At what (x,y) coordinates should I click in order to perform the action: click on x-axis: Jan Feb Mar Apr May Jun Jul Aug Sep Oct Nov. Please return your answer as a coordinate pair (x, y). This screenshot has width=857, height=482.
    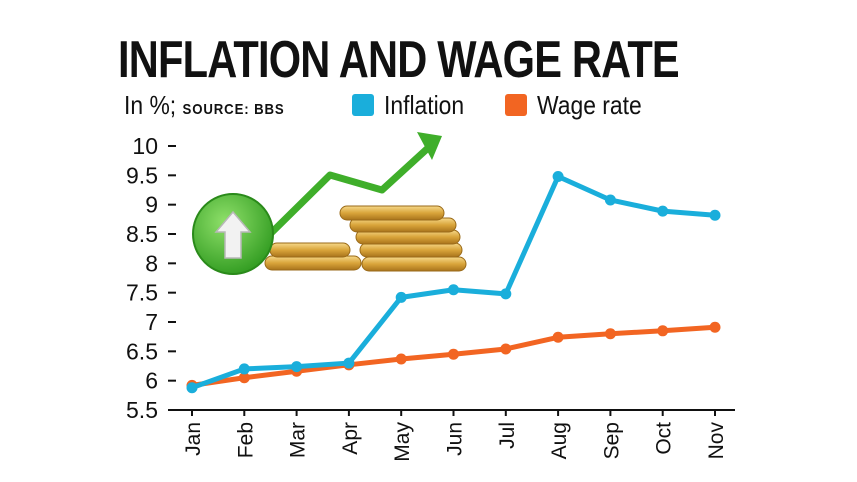
    Looking at the image, I should click on (455, 435).